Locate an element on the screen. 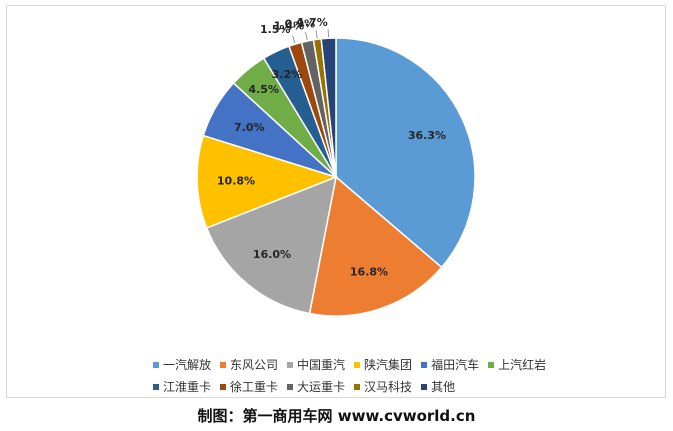  legend-item: 徐工重卡 is located at coordinates (249, 387).